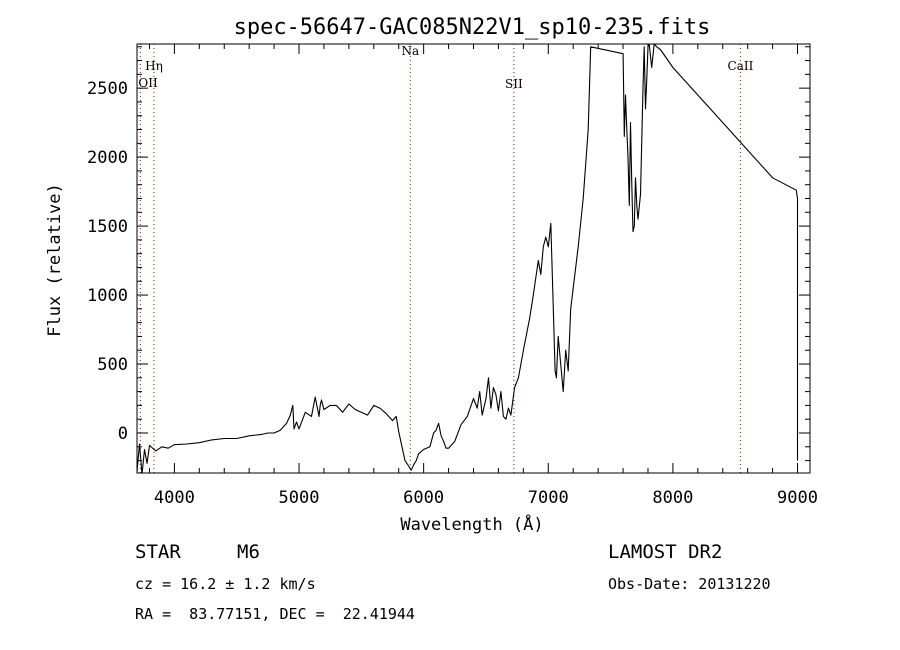  I want to click on y-axis-label: Flux (relative), so click(55, 260).